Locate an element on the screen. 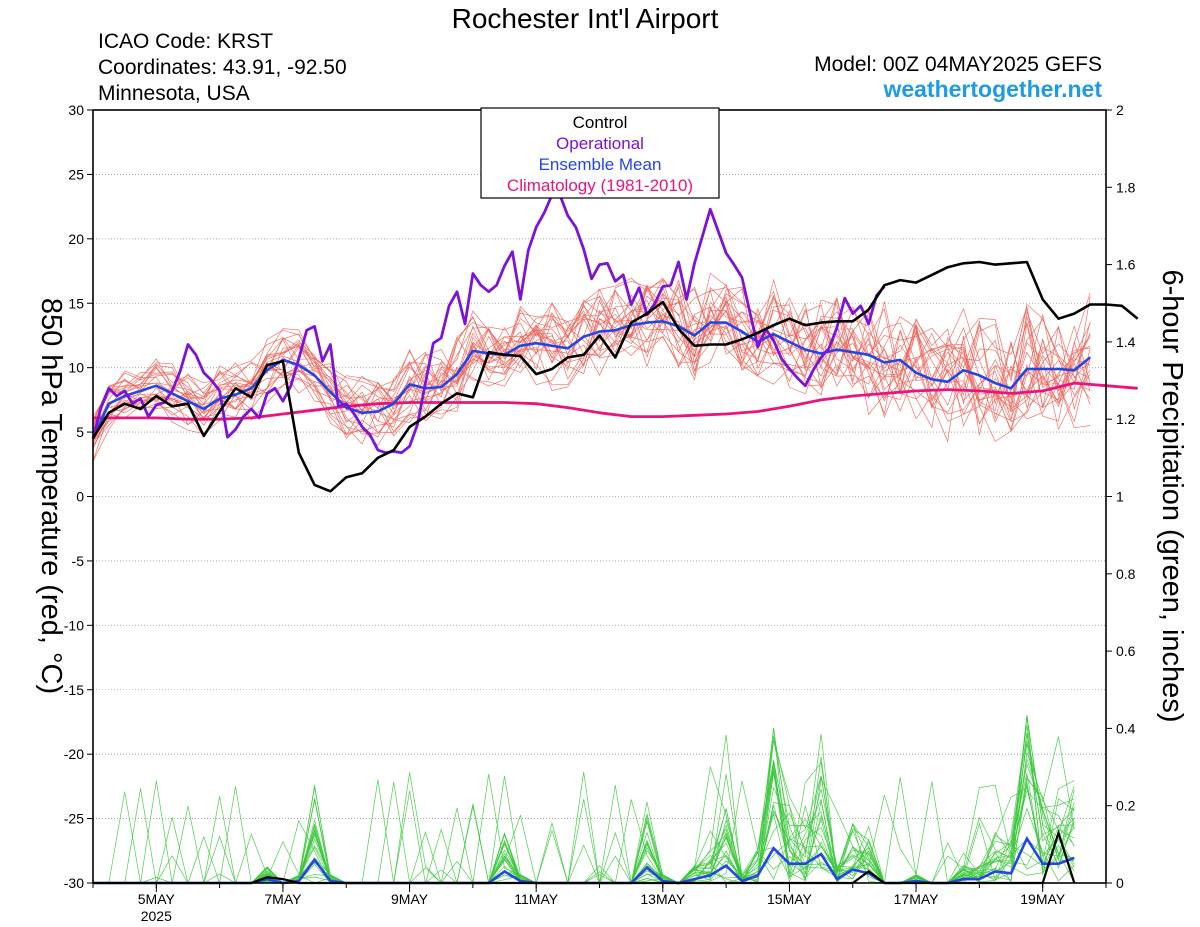 The width and height of the screenshot is (1200, 927). site-name: weathertogether.net is located at coordinates (992, 89).